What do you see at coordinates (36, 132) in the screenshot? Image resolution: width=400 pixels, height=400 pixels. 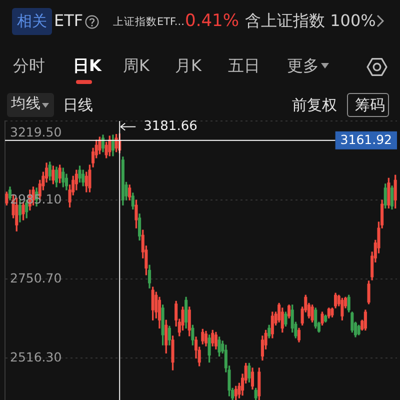 I see `y-tick-label: 3219.50` at bounding box center [36, 132].